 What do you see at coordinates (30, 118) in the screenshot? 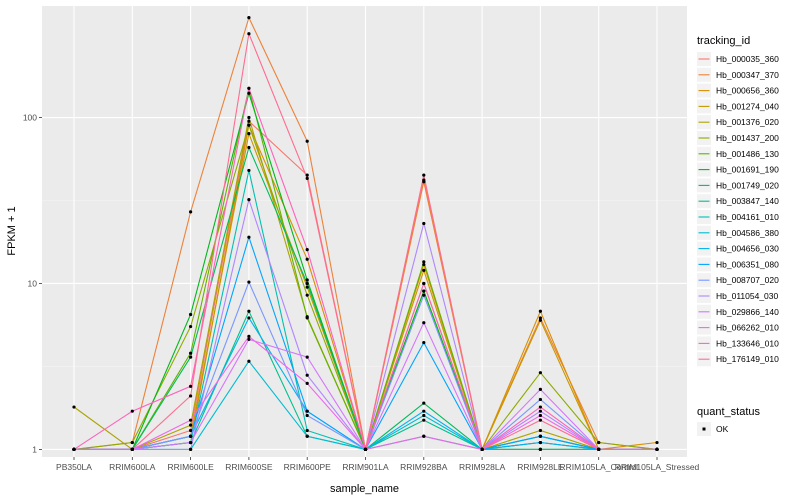
I see `y-tick-label: 100` at bounding box center [30, 118].